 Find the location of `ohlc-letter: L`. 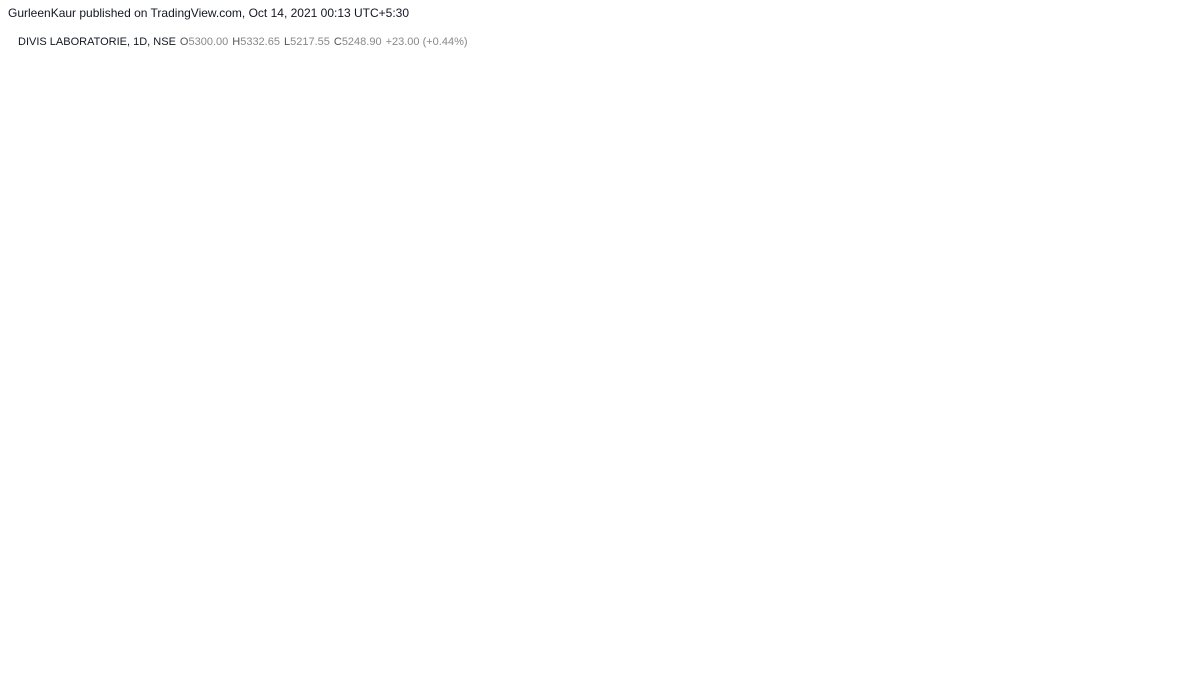

ohlc-letter: L is located at coordinates (287, 42).